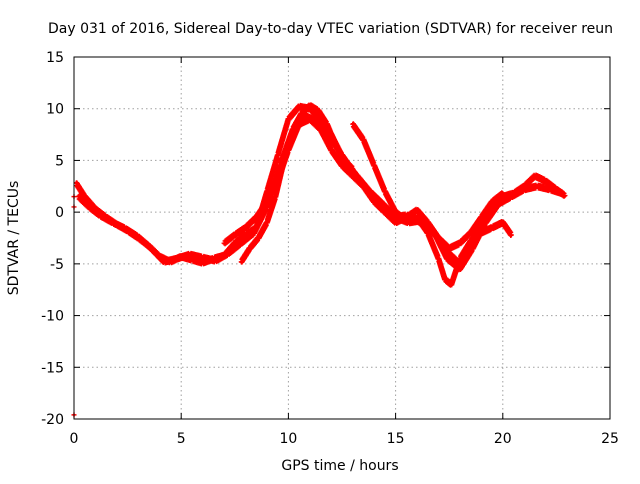 This screenshot has width=640, height=484. What do you see at coordinates (52, 368) in the screenshot?
I see `y-tick-label: -15` at bounding box center [52, 368].